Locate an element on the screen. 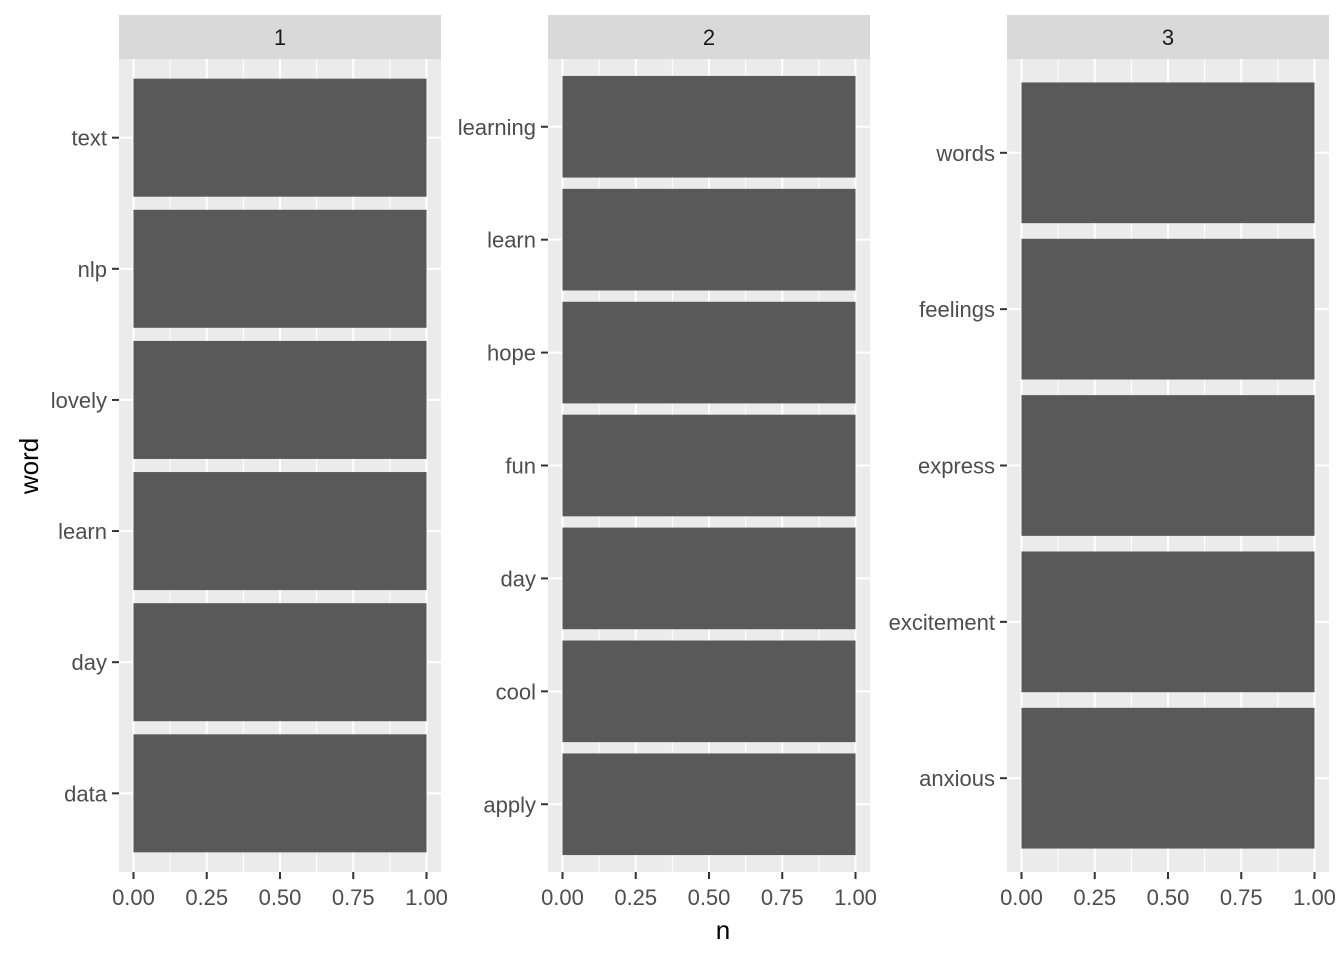 Image resolution: width=1344 pixels, height=965 pixels. y-tick-label: excitement is located at coordinates (942, 622).